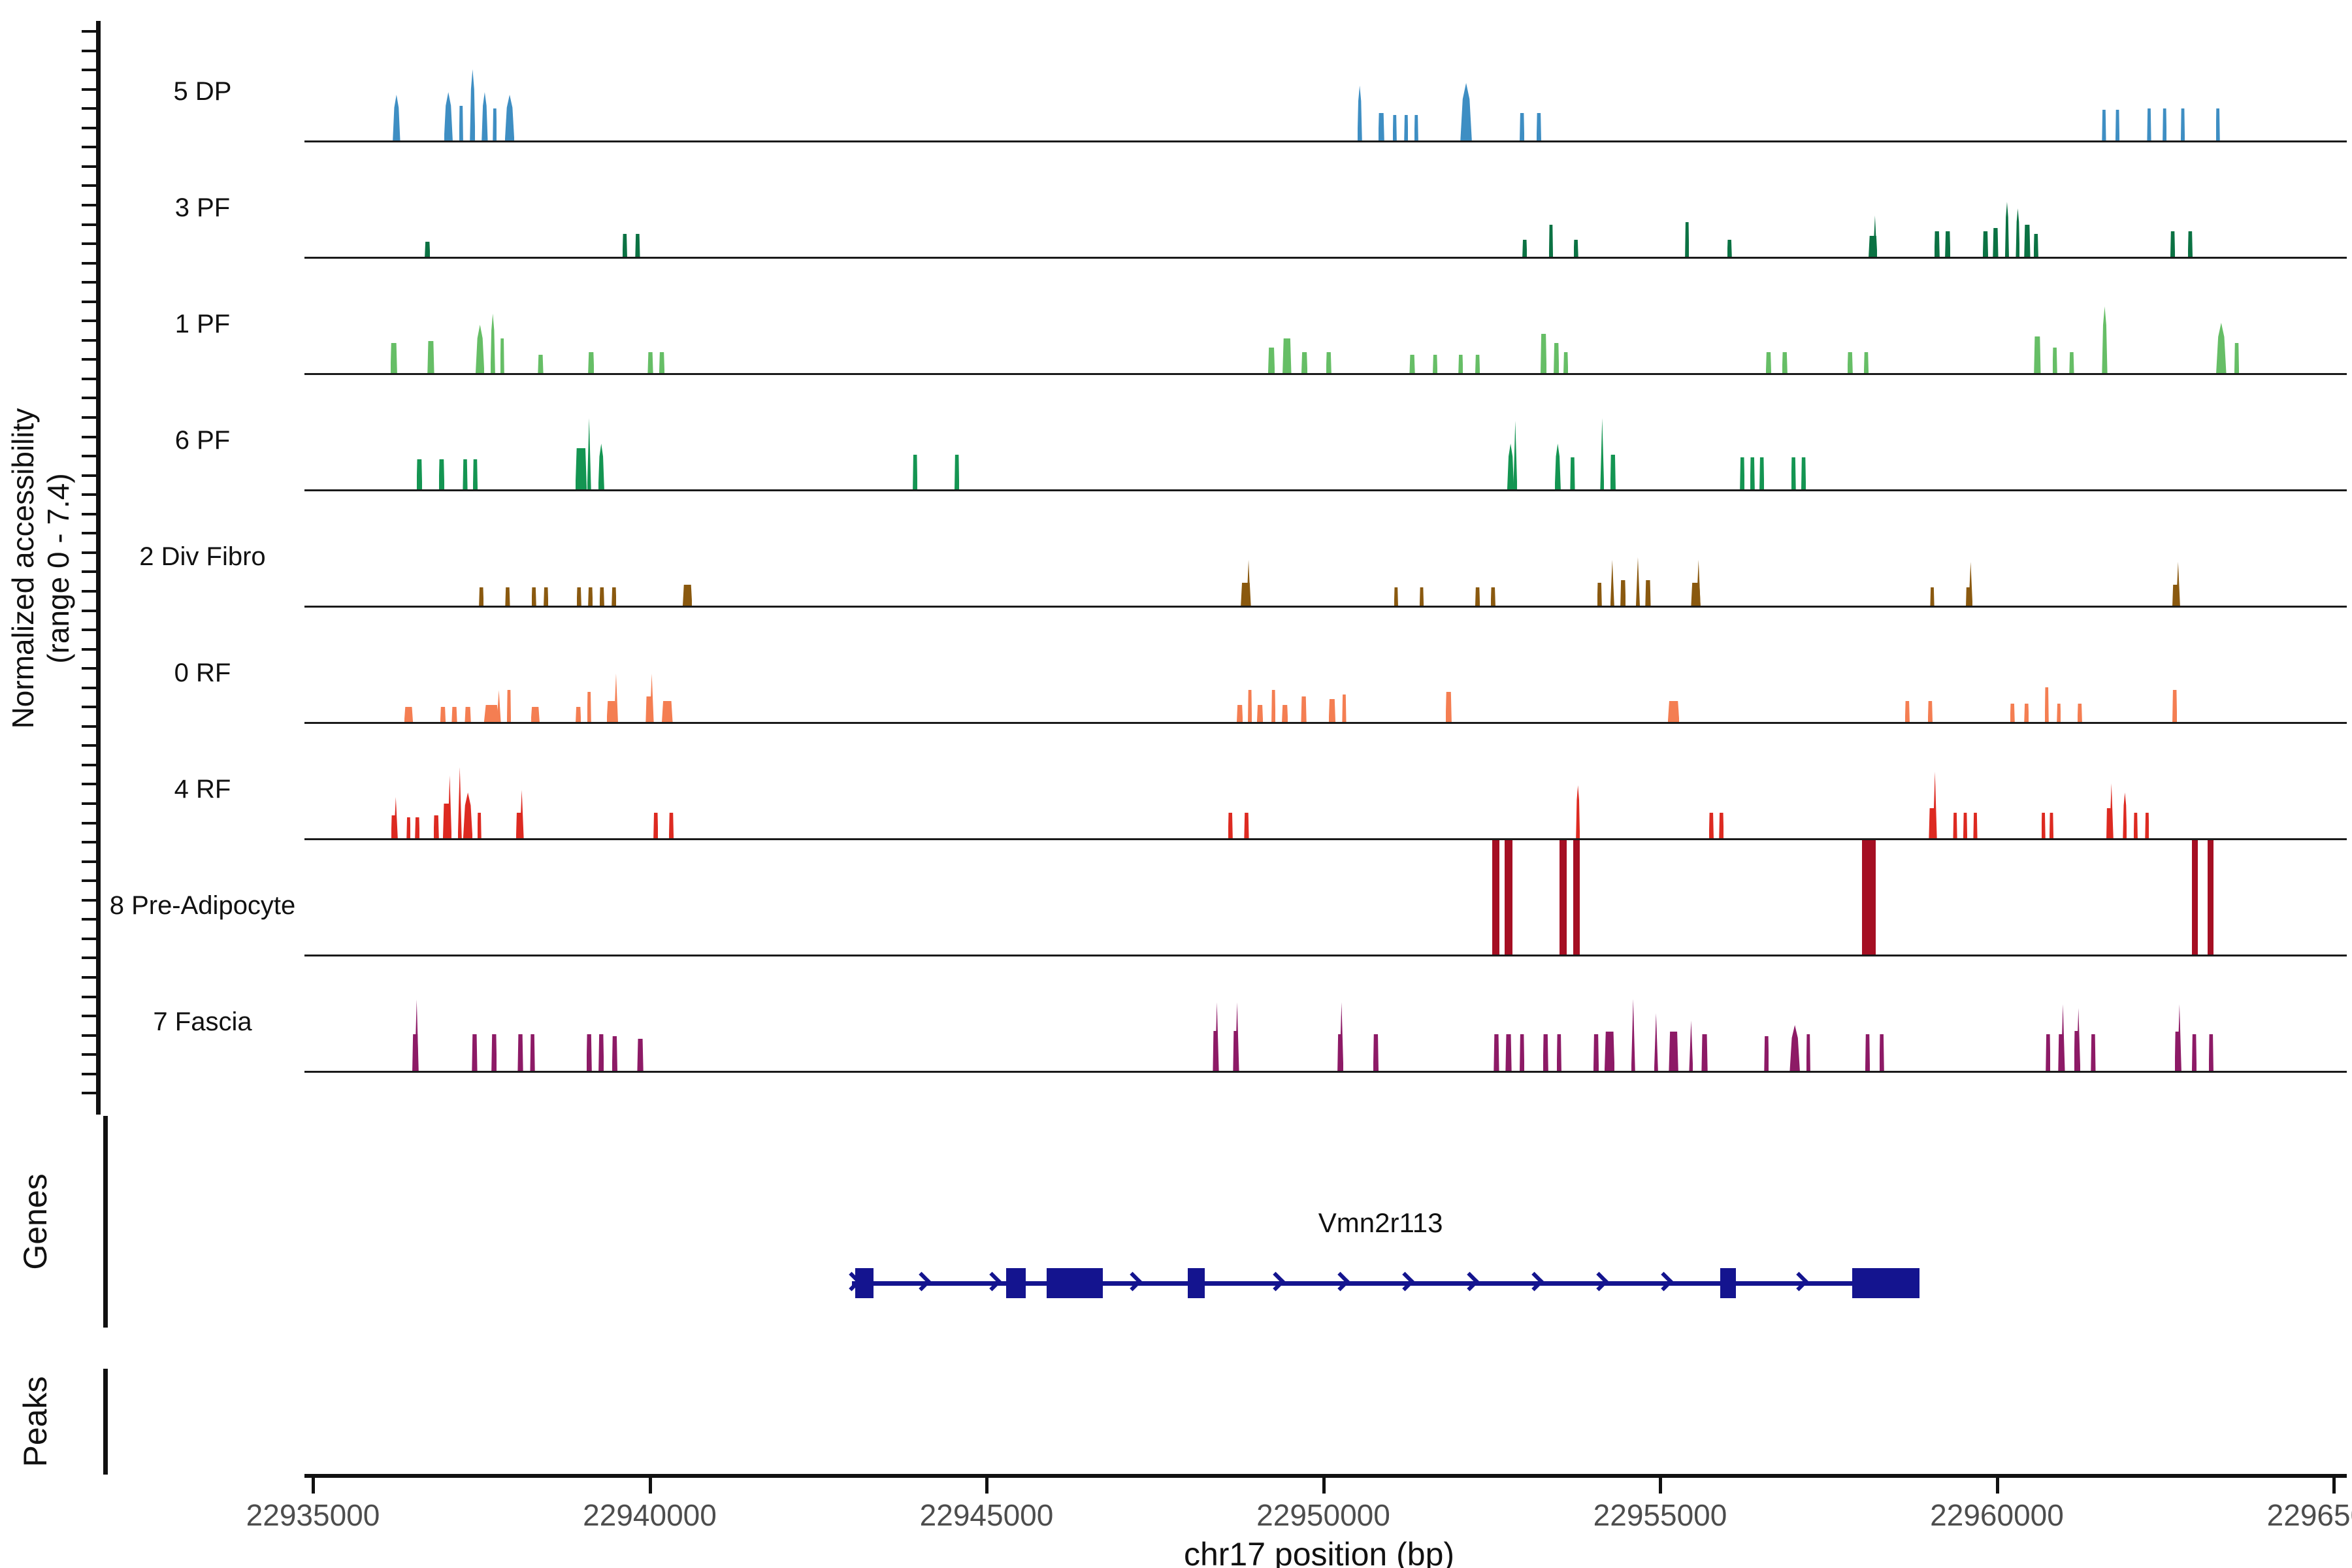  I want to click on x-axis-tick-label: 22965000, so click(2309, 1515).